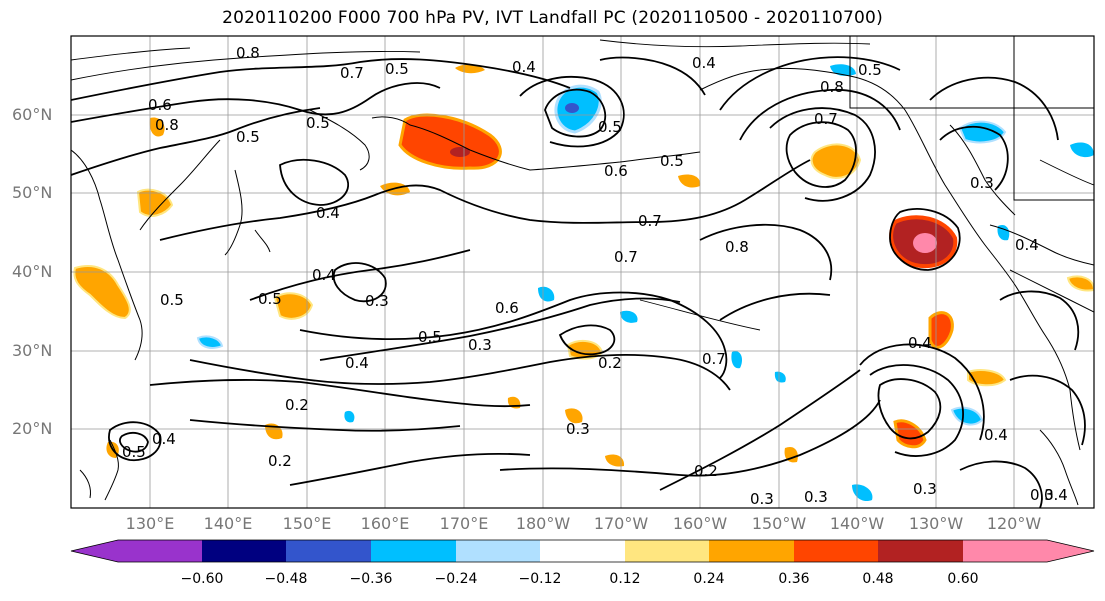  What do you see at coordinates (625, 579) in the screenshot?
I see `colorbar-tick: 0.12` at bounding box center [625, 579].